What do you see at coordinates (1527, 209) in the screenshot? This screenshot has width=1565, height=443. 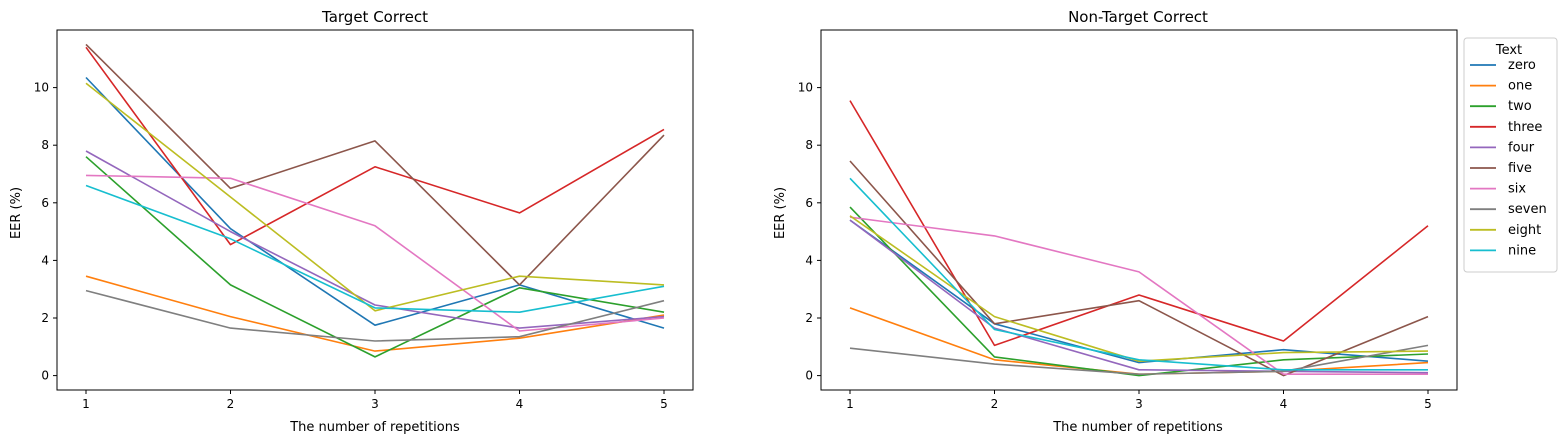 I see `legend-label-seven: seven` at bounding box center [1527, 209].